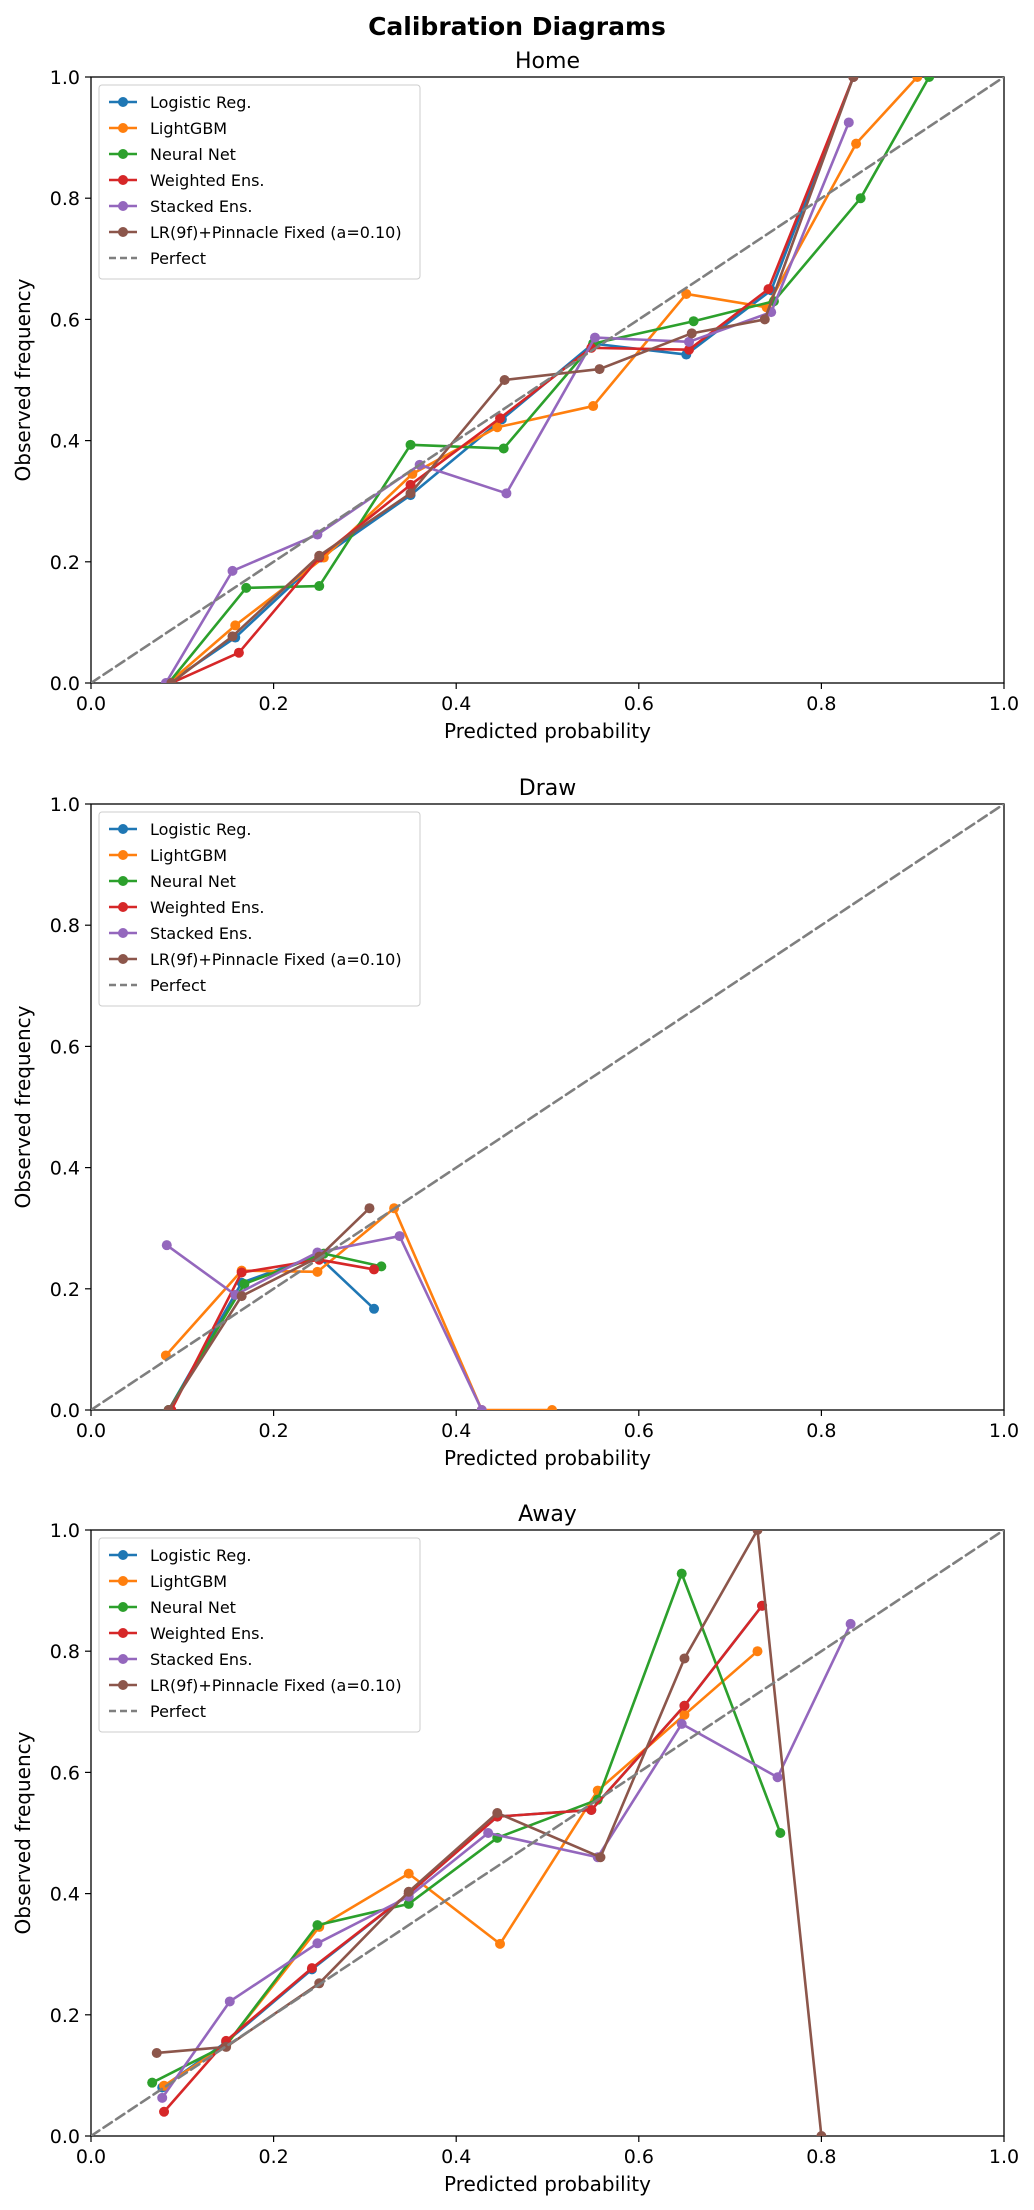 The height and width of the screenshot is (2210, 1034). What do you see at coordinates (123, 907) in the screenshot?
I see `draw-legend-marker-weighted-ens` at bounding box center [123, 907].